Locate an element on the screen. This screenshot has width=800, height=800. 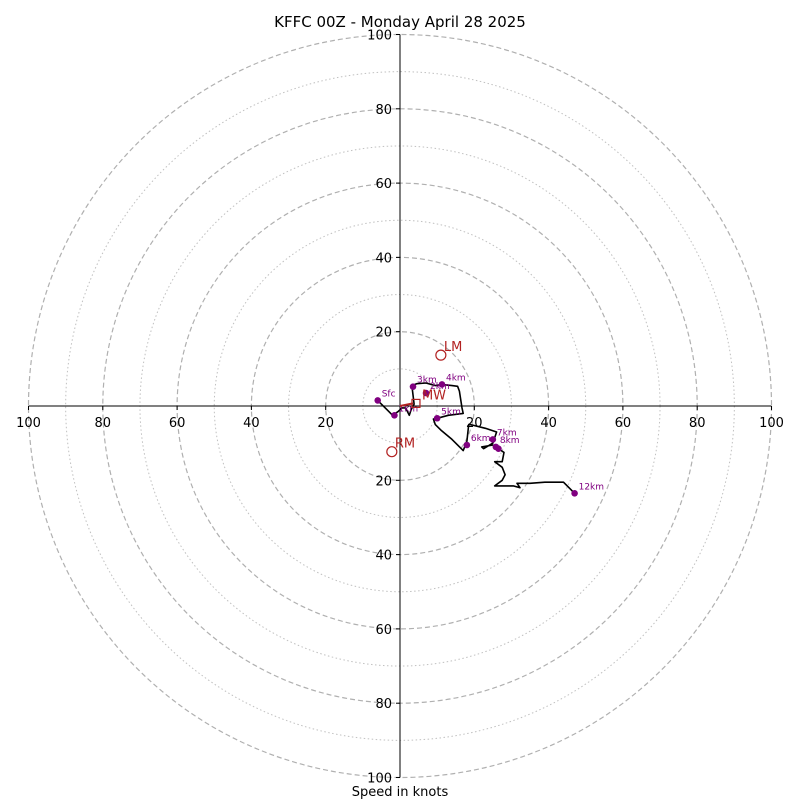
x-tick-labels: 100 80 60 40 20 20 40 60 80 100 is located at coordinates (400, 418).